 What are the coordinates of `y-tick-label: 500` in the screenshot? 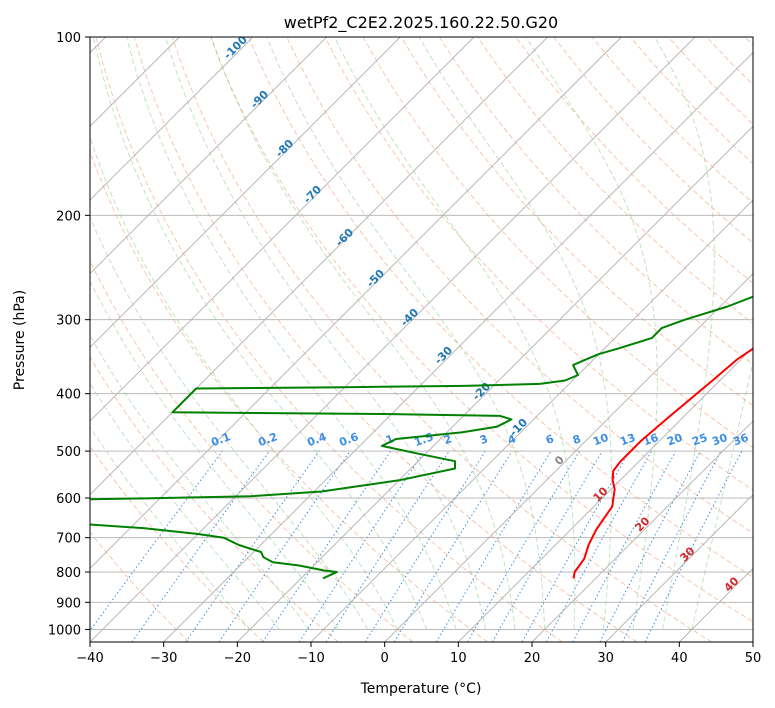 It's located at (68, 452).